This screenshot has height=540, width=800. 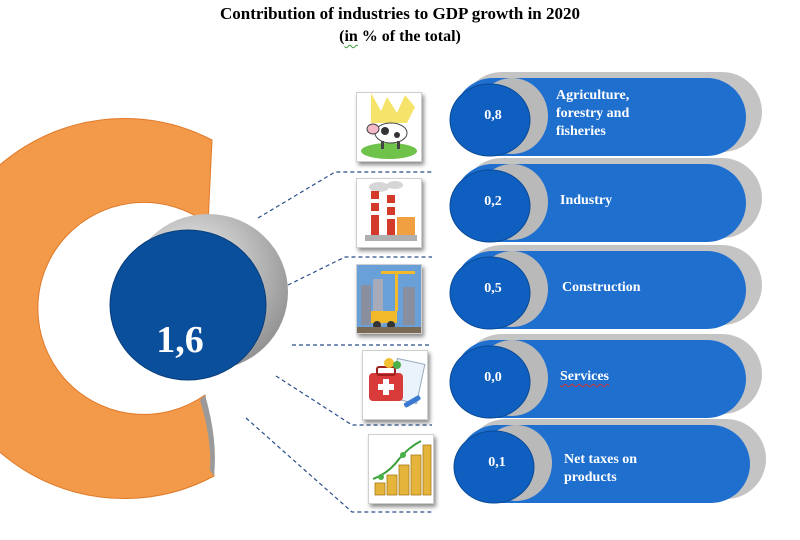 I want to click on title-line-2: (in % of the total), so click(x=400, y=36).